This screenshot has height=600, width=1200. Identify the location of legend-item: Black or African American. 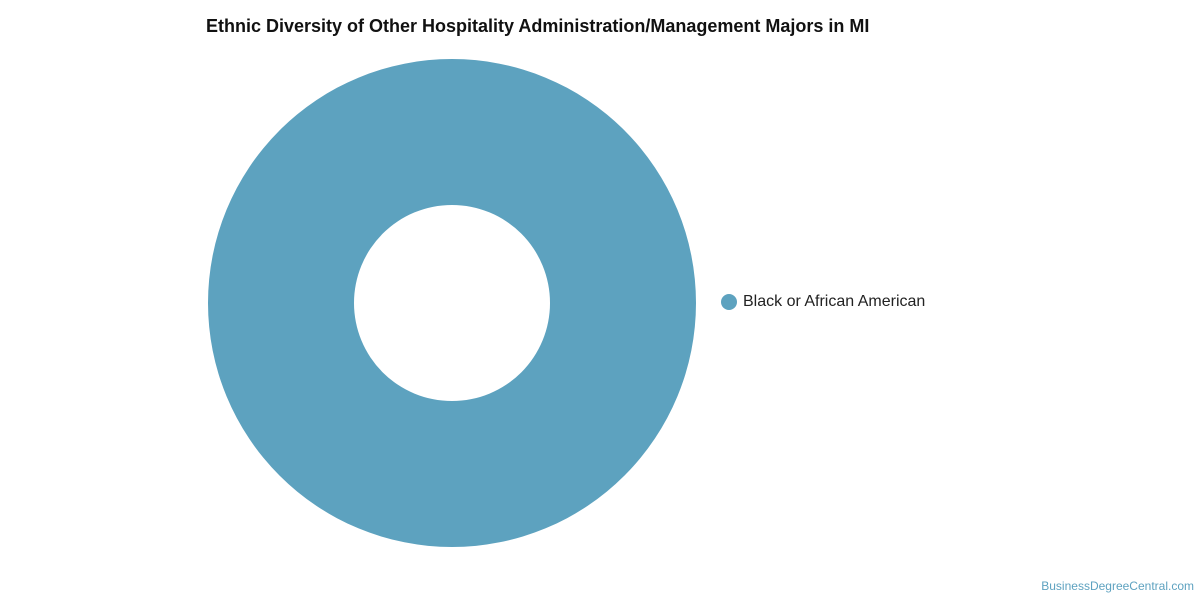
(823, 302).